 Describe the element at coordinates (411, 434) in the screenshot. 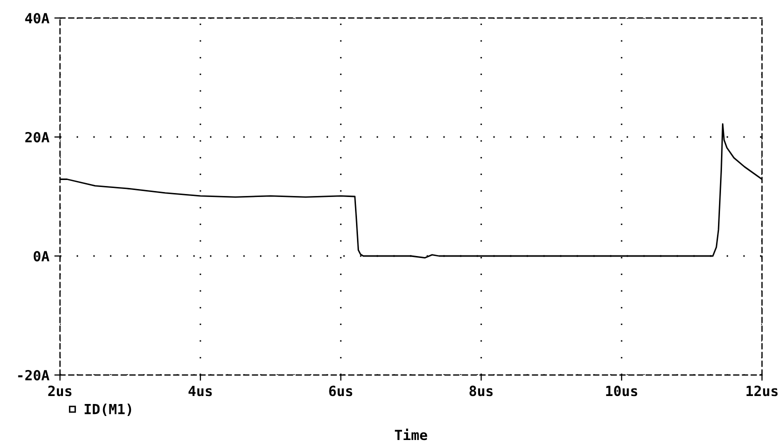

I see `x-axis-title: Time` at that location.